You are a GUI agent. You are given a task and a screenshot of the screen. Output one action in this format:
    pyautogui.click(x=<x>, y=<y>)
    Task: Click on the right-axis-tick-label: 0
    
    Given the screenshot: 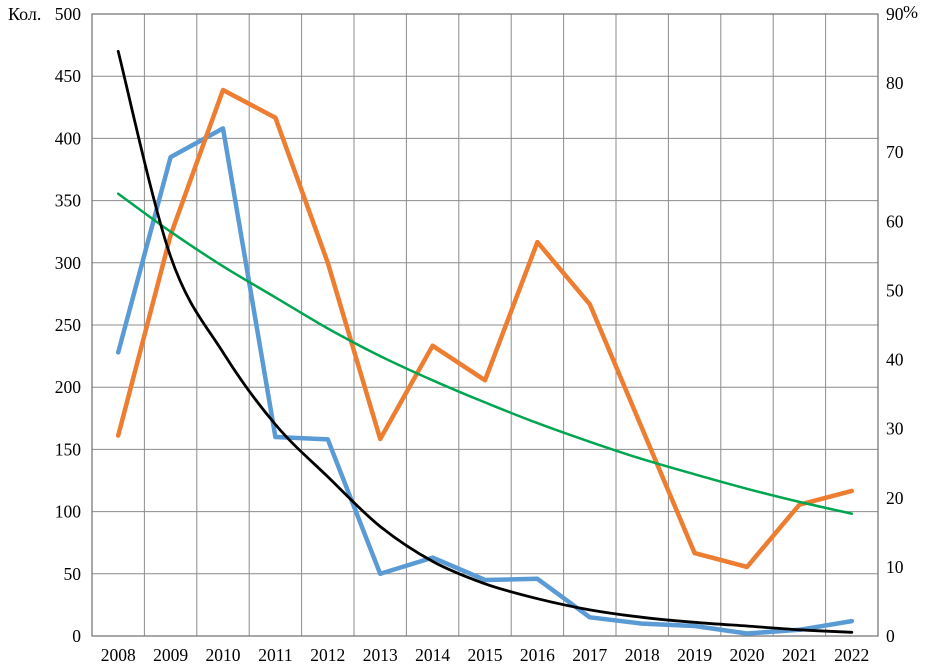 What is the action you would take?
    pyautogui.click(x=890, y=636)
    